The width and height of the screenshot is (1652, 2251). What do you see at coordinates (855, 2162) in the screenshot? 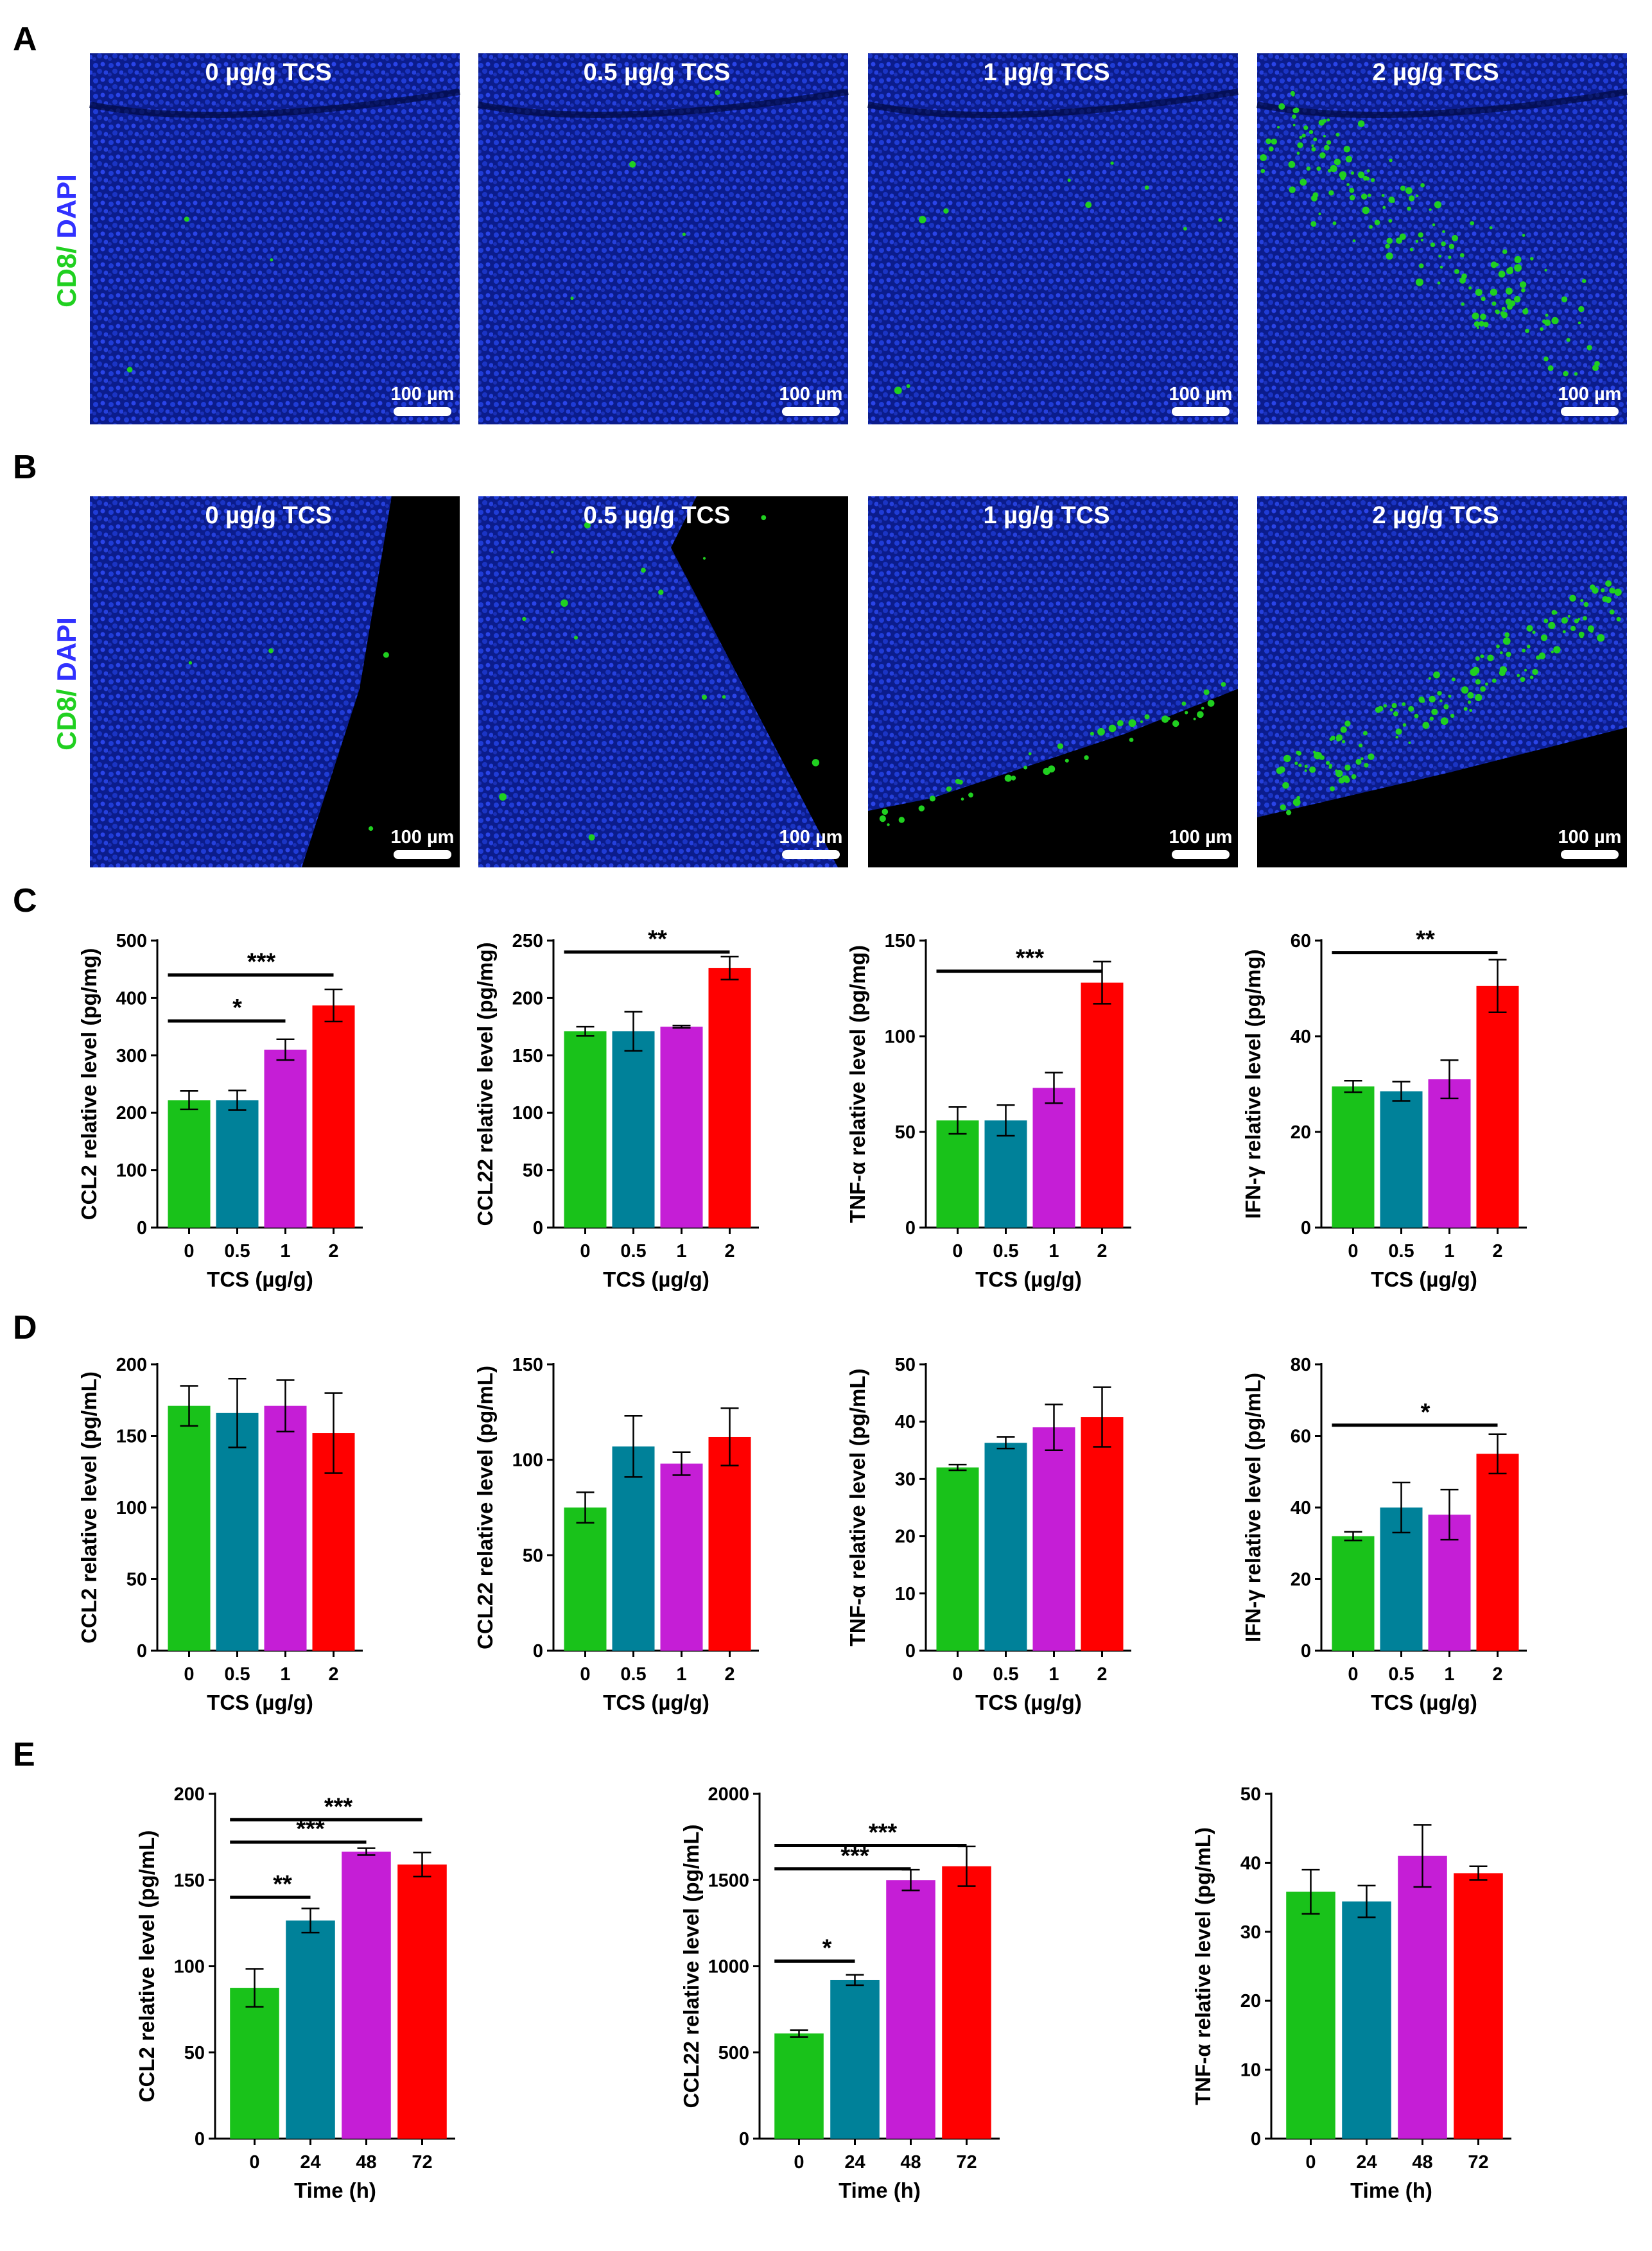
I see `x-tick-label: 24` at bounding box center [855, 2162].